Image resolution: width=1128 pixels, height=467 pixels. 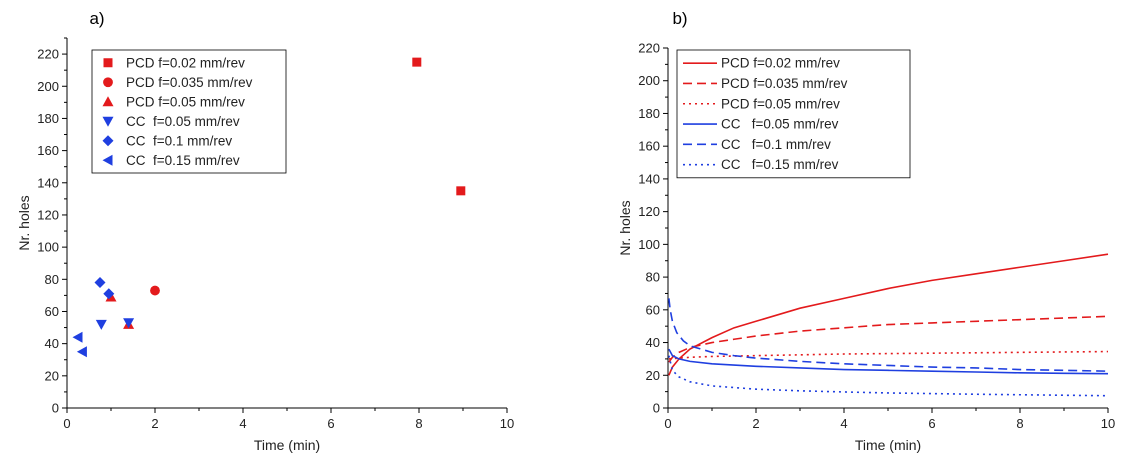 I want to click on panel-b-x-ticks: 0 2 4 6 8 10, so click(x=889, y=419).